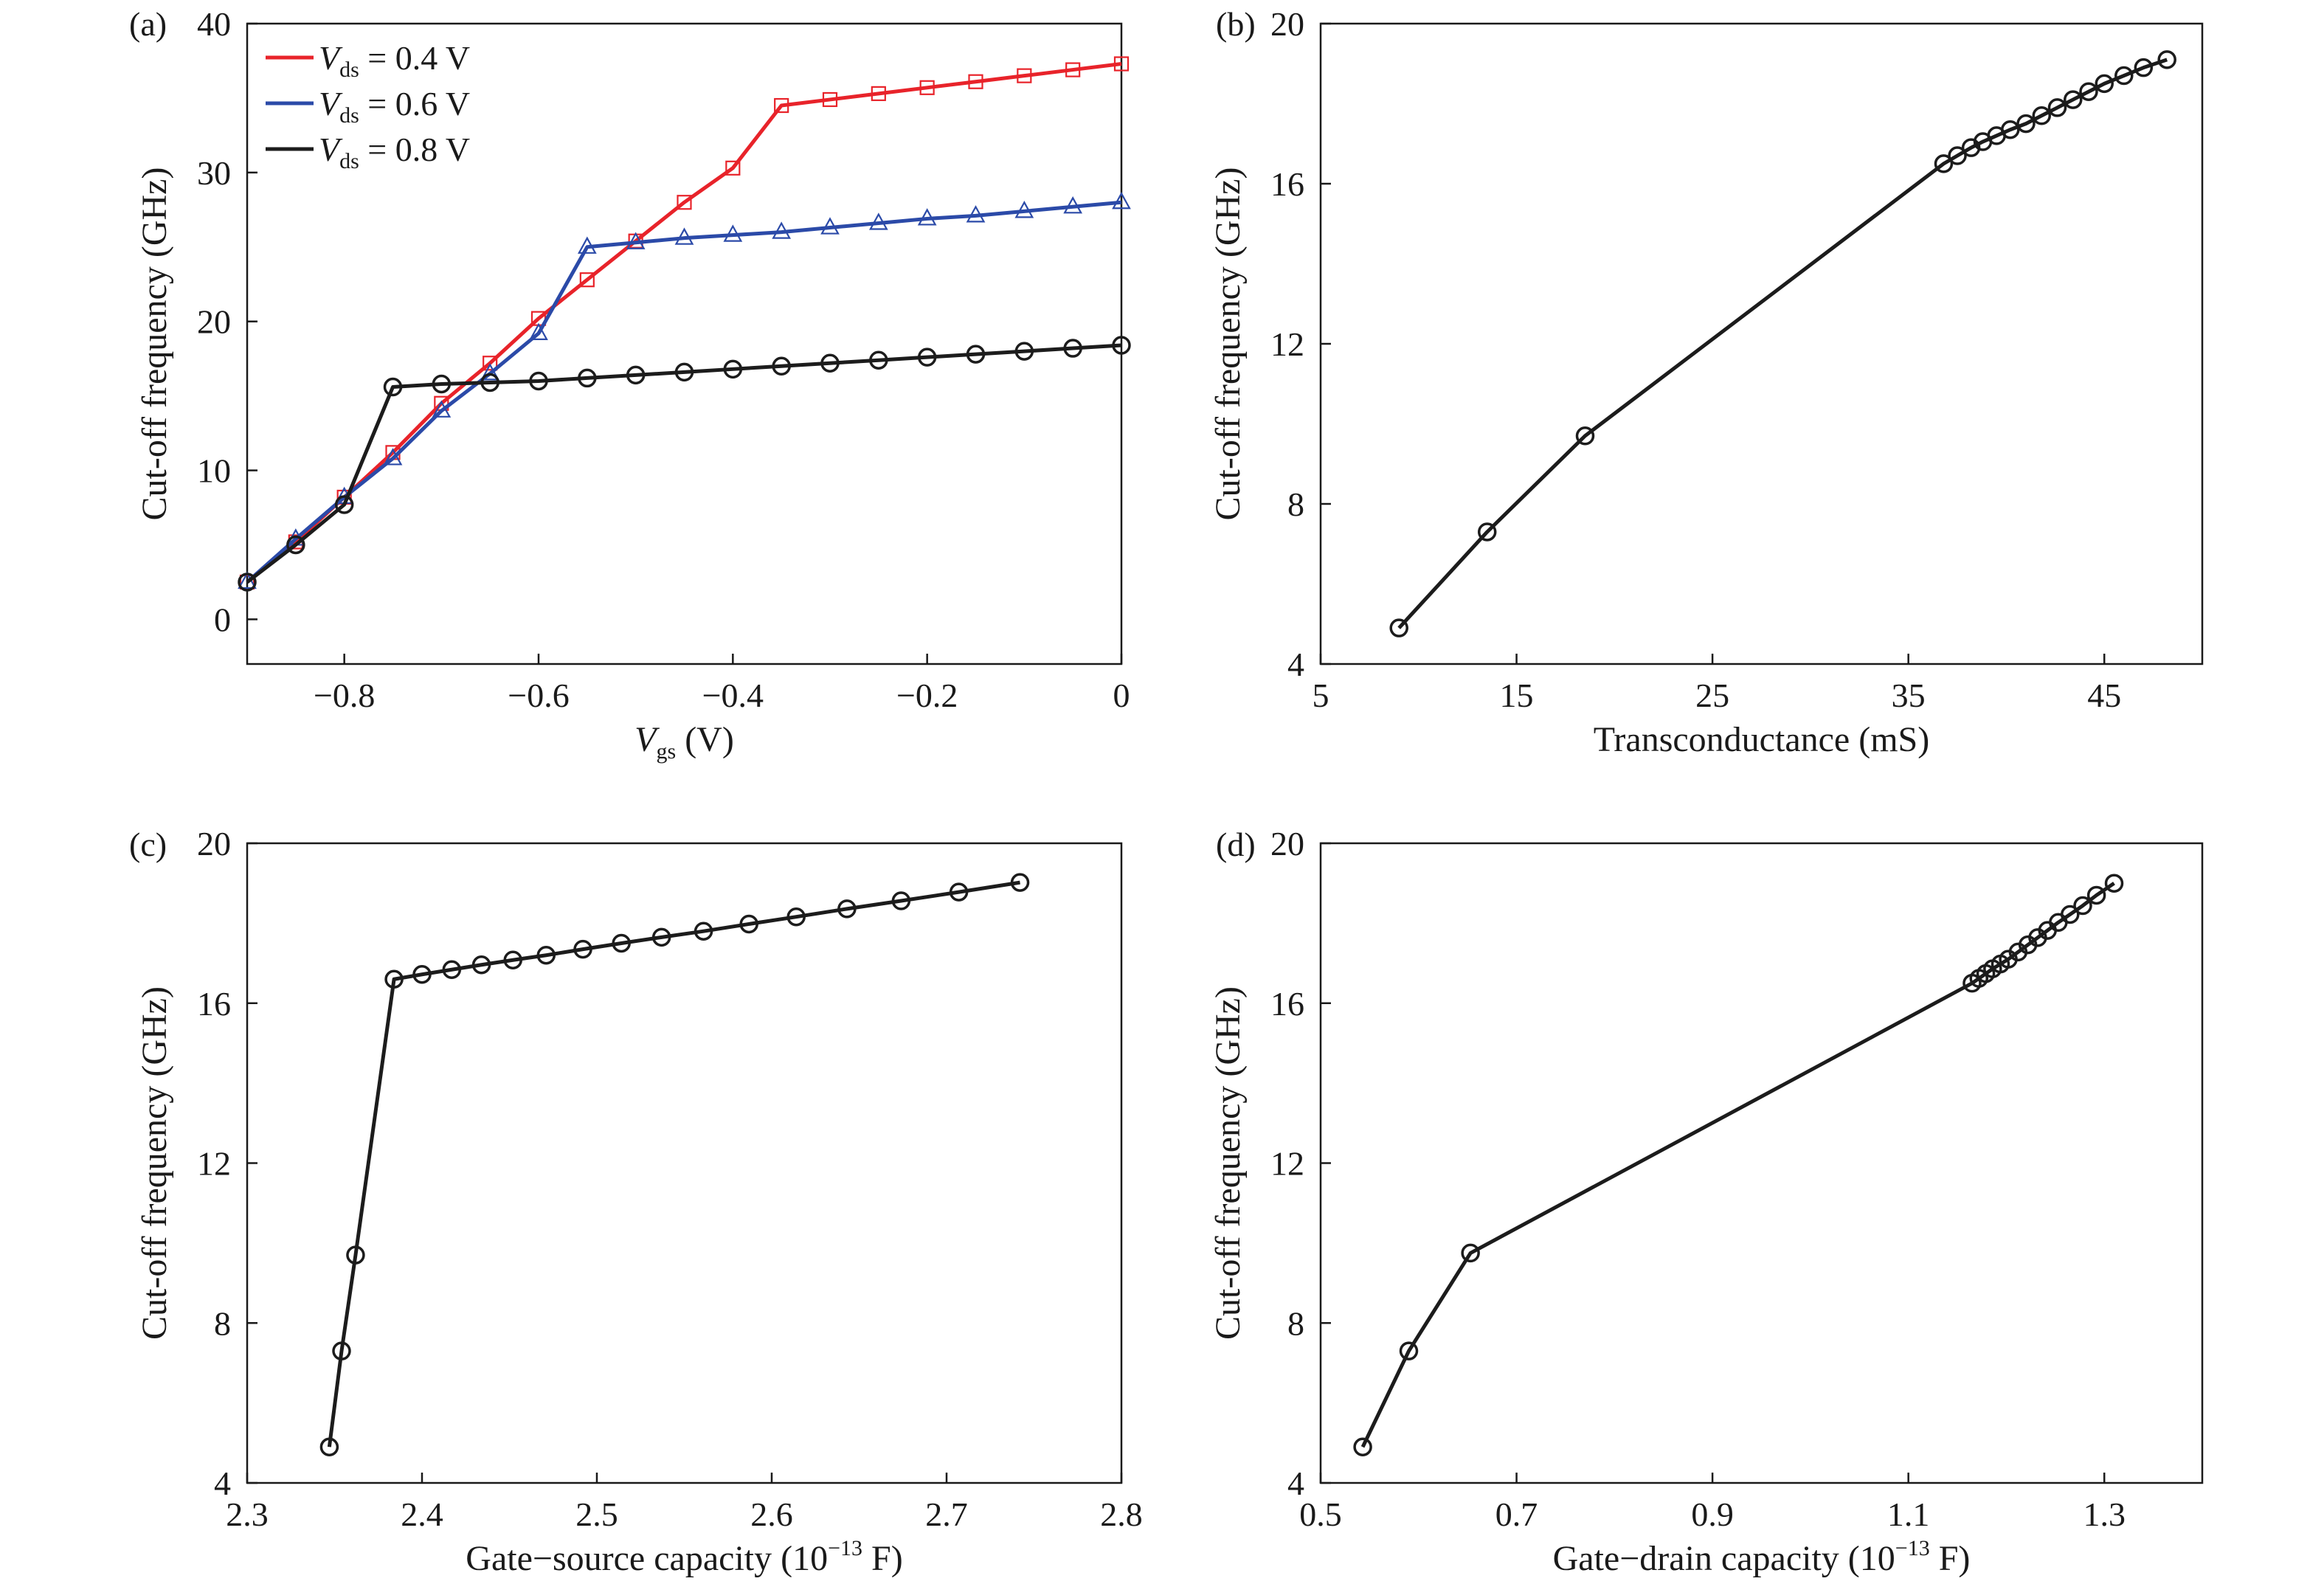  I want to click on legend-sub: ds, so click(349, 116).